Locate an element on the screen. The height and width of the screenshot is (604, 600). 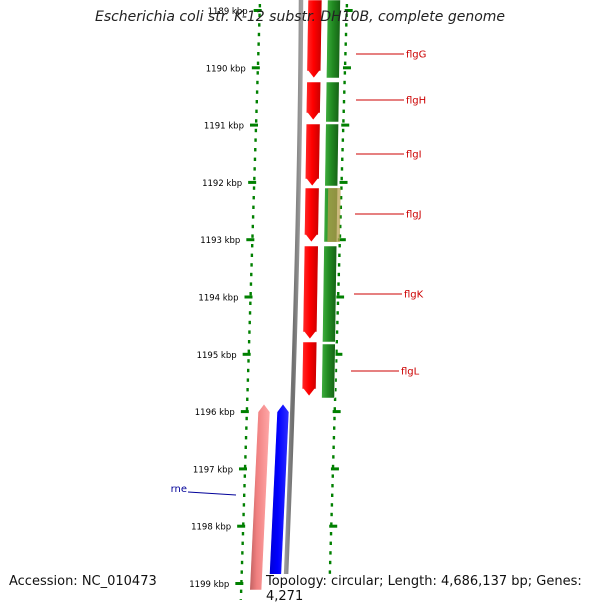
backbone-layer is located at coordinates (293, 300).